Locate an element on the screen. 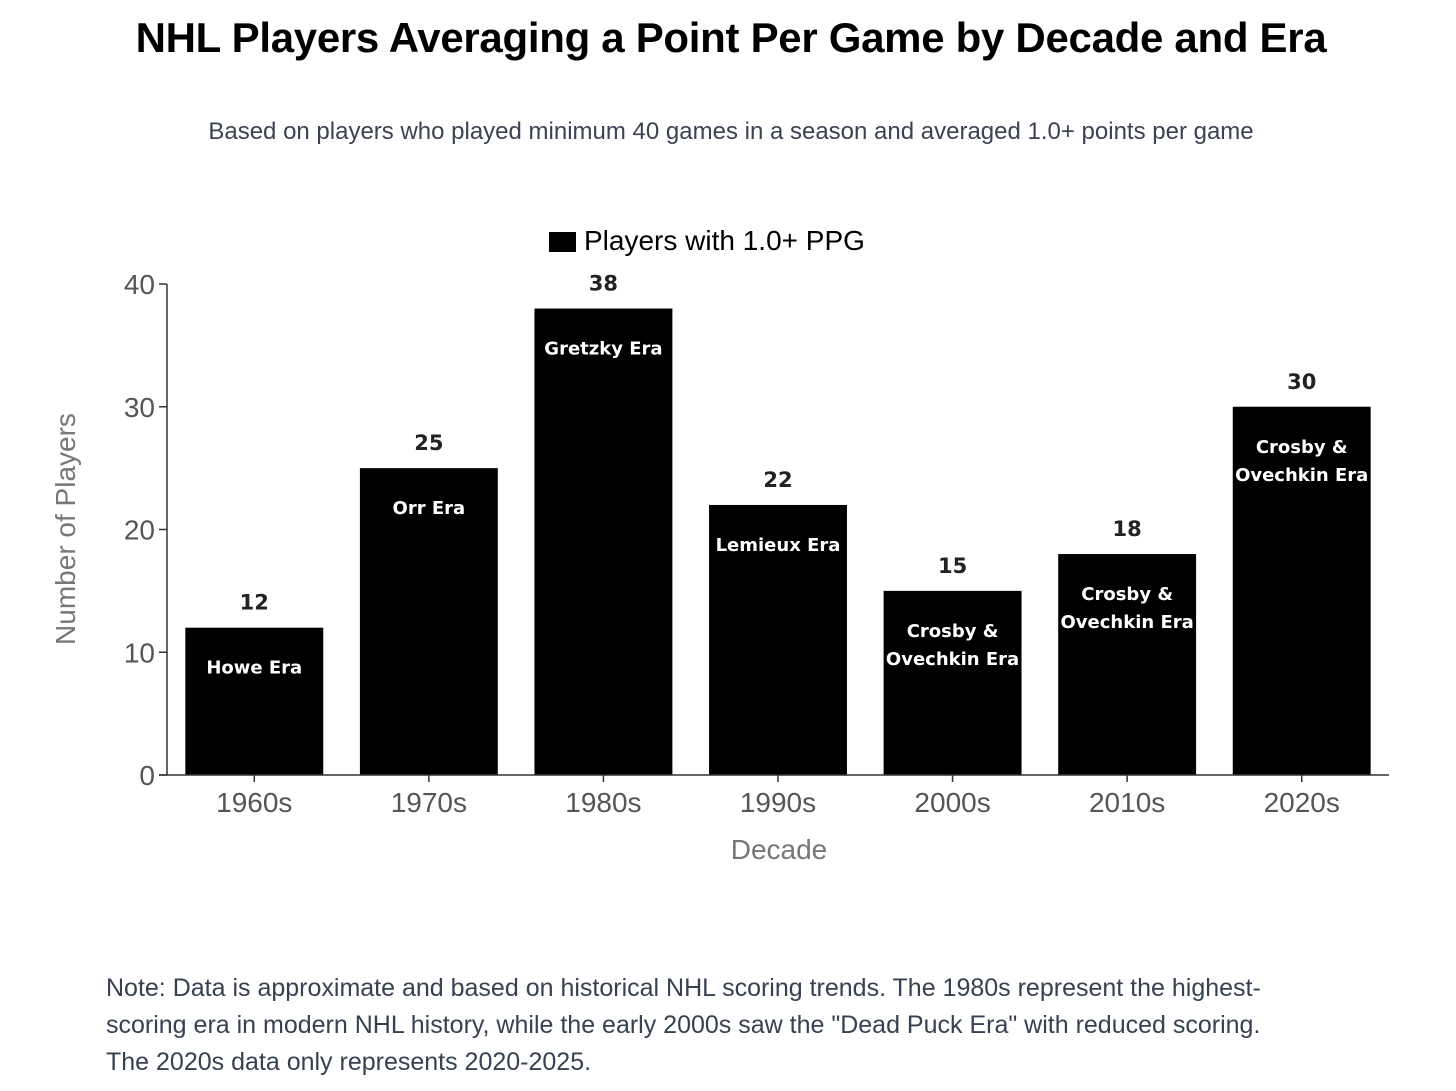 The height and width of the screenshot is (1091, 1456). era-label-2010s: Ovechkin Era is located at coordinates (1127, 622).